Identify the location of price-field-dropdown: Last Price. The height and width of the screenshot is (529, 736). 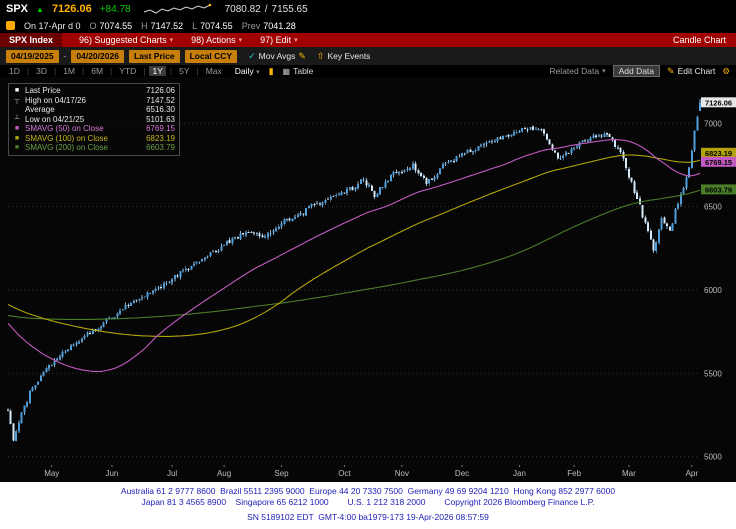
(154, 56).